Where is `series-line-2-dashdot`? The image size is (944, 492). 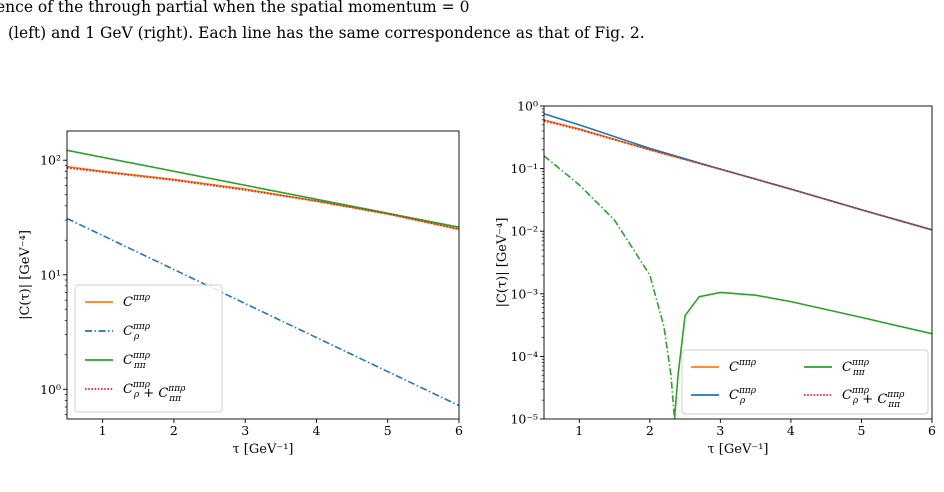 series-line-2-dashdot is located at coordinates (610, 287).